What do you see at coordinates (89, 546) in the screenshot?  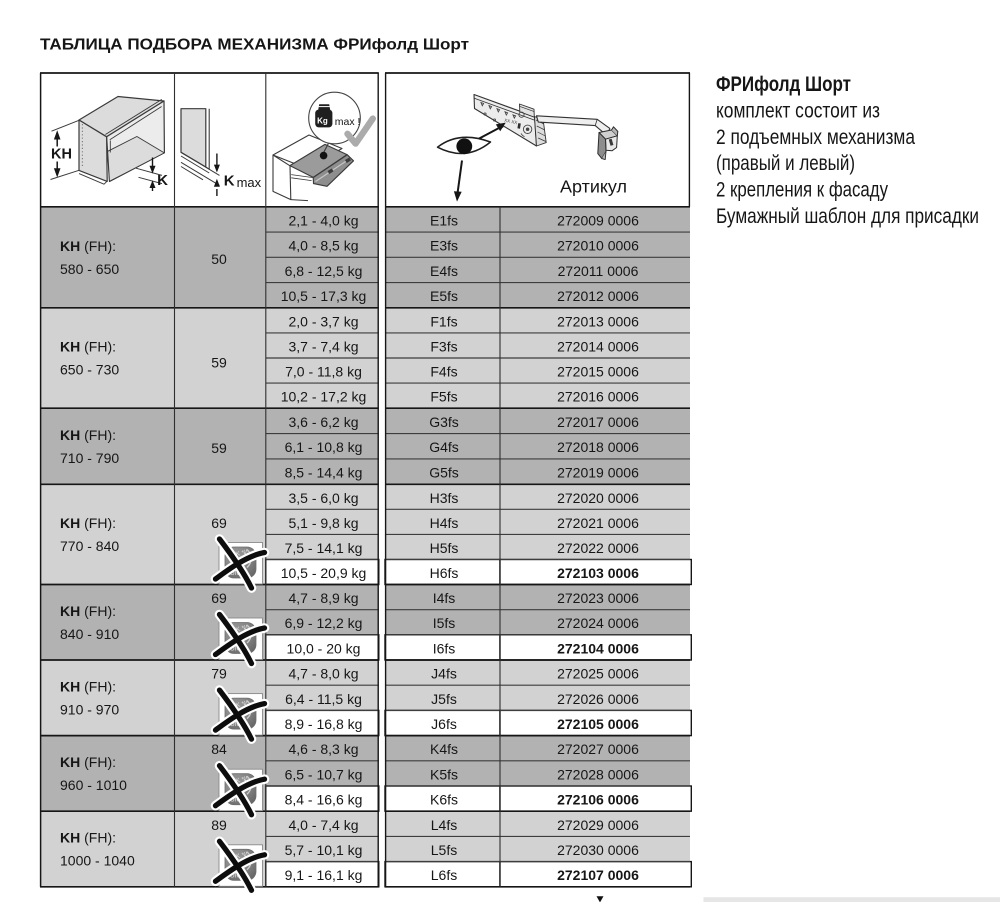 I see `svg-text: 770 - 840` at bounding box center [89, 546].